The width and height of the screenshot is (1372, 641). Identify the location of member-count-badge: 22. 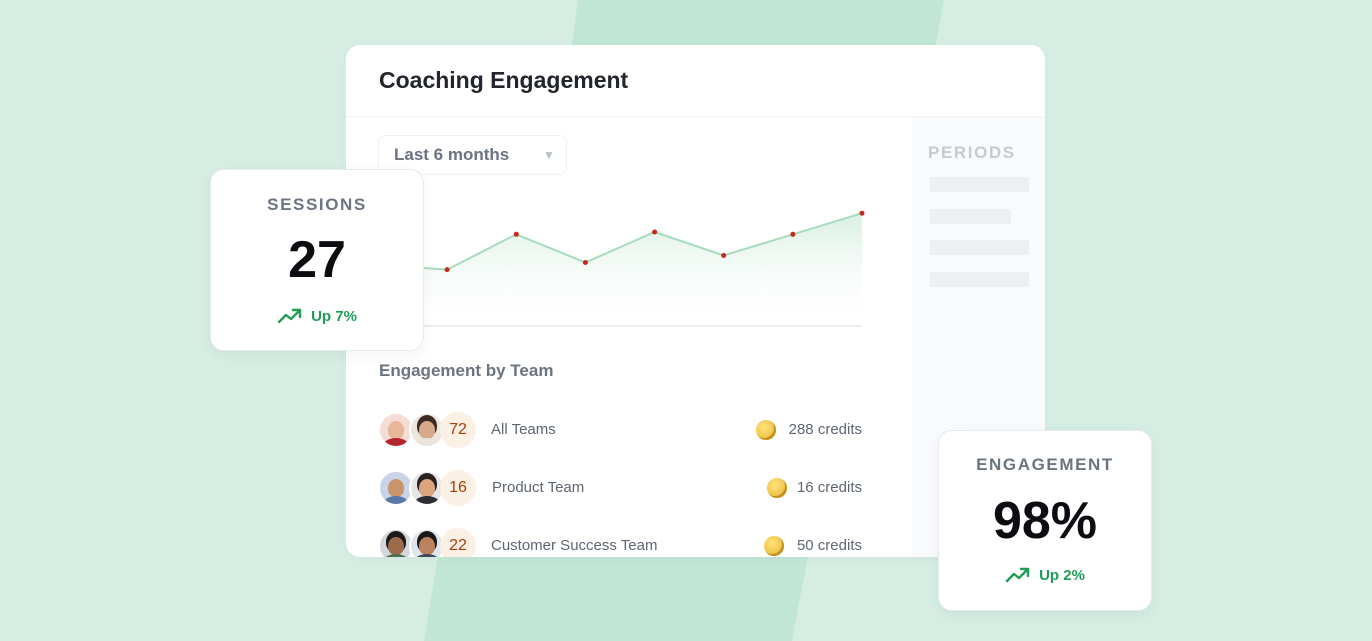
(458, 542).